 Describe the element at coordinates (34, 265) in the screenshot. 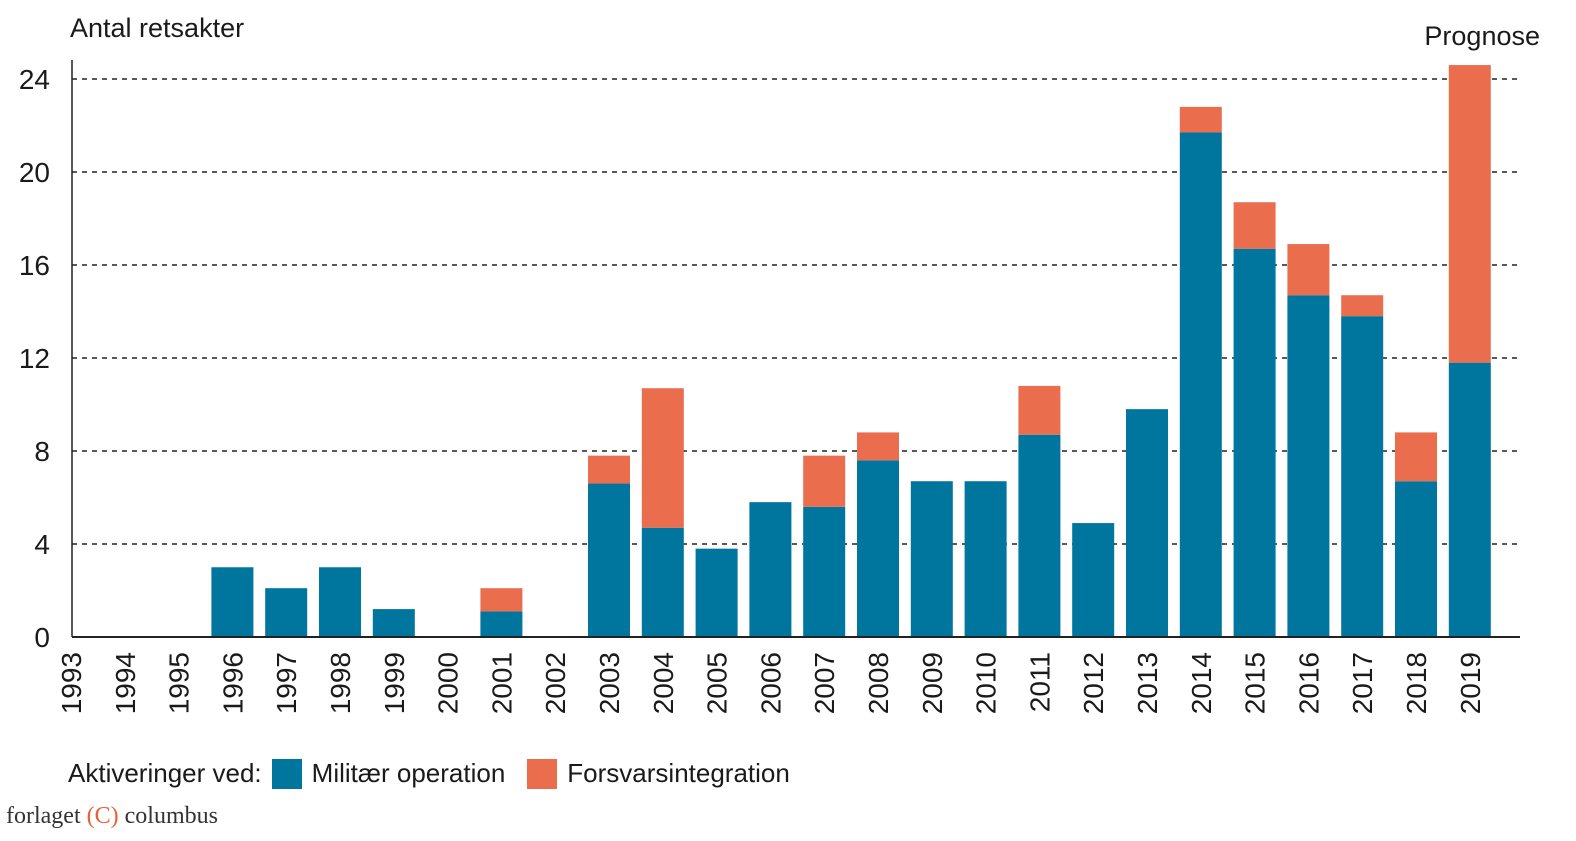

I see `y-tick-label: 16` at that location.